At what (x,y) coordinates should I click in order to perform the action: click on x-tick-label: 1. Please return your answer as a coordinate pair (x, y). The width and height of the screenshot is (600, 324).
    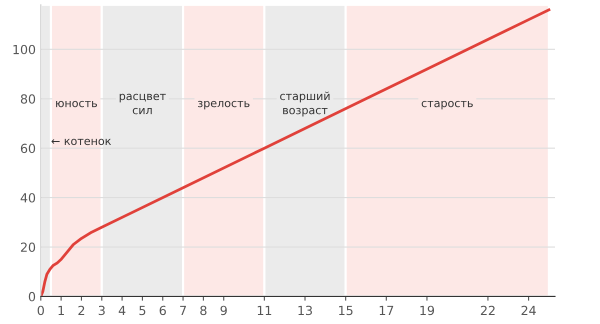
    Looking at the image, I should click on (61, 310).